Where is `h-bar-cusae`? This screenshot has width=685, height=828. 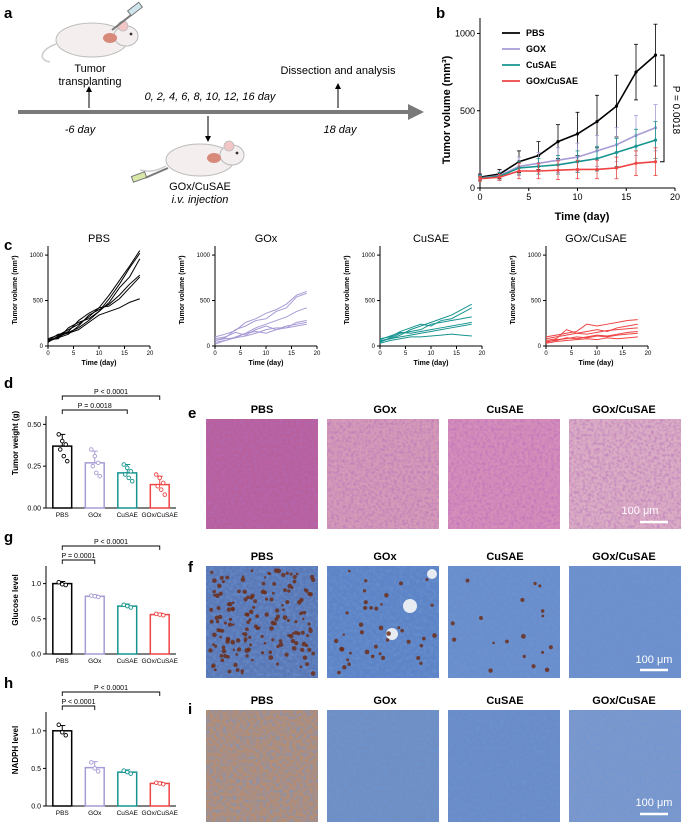
h-bar-cusae is located at coordinates (127, 789).